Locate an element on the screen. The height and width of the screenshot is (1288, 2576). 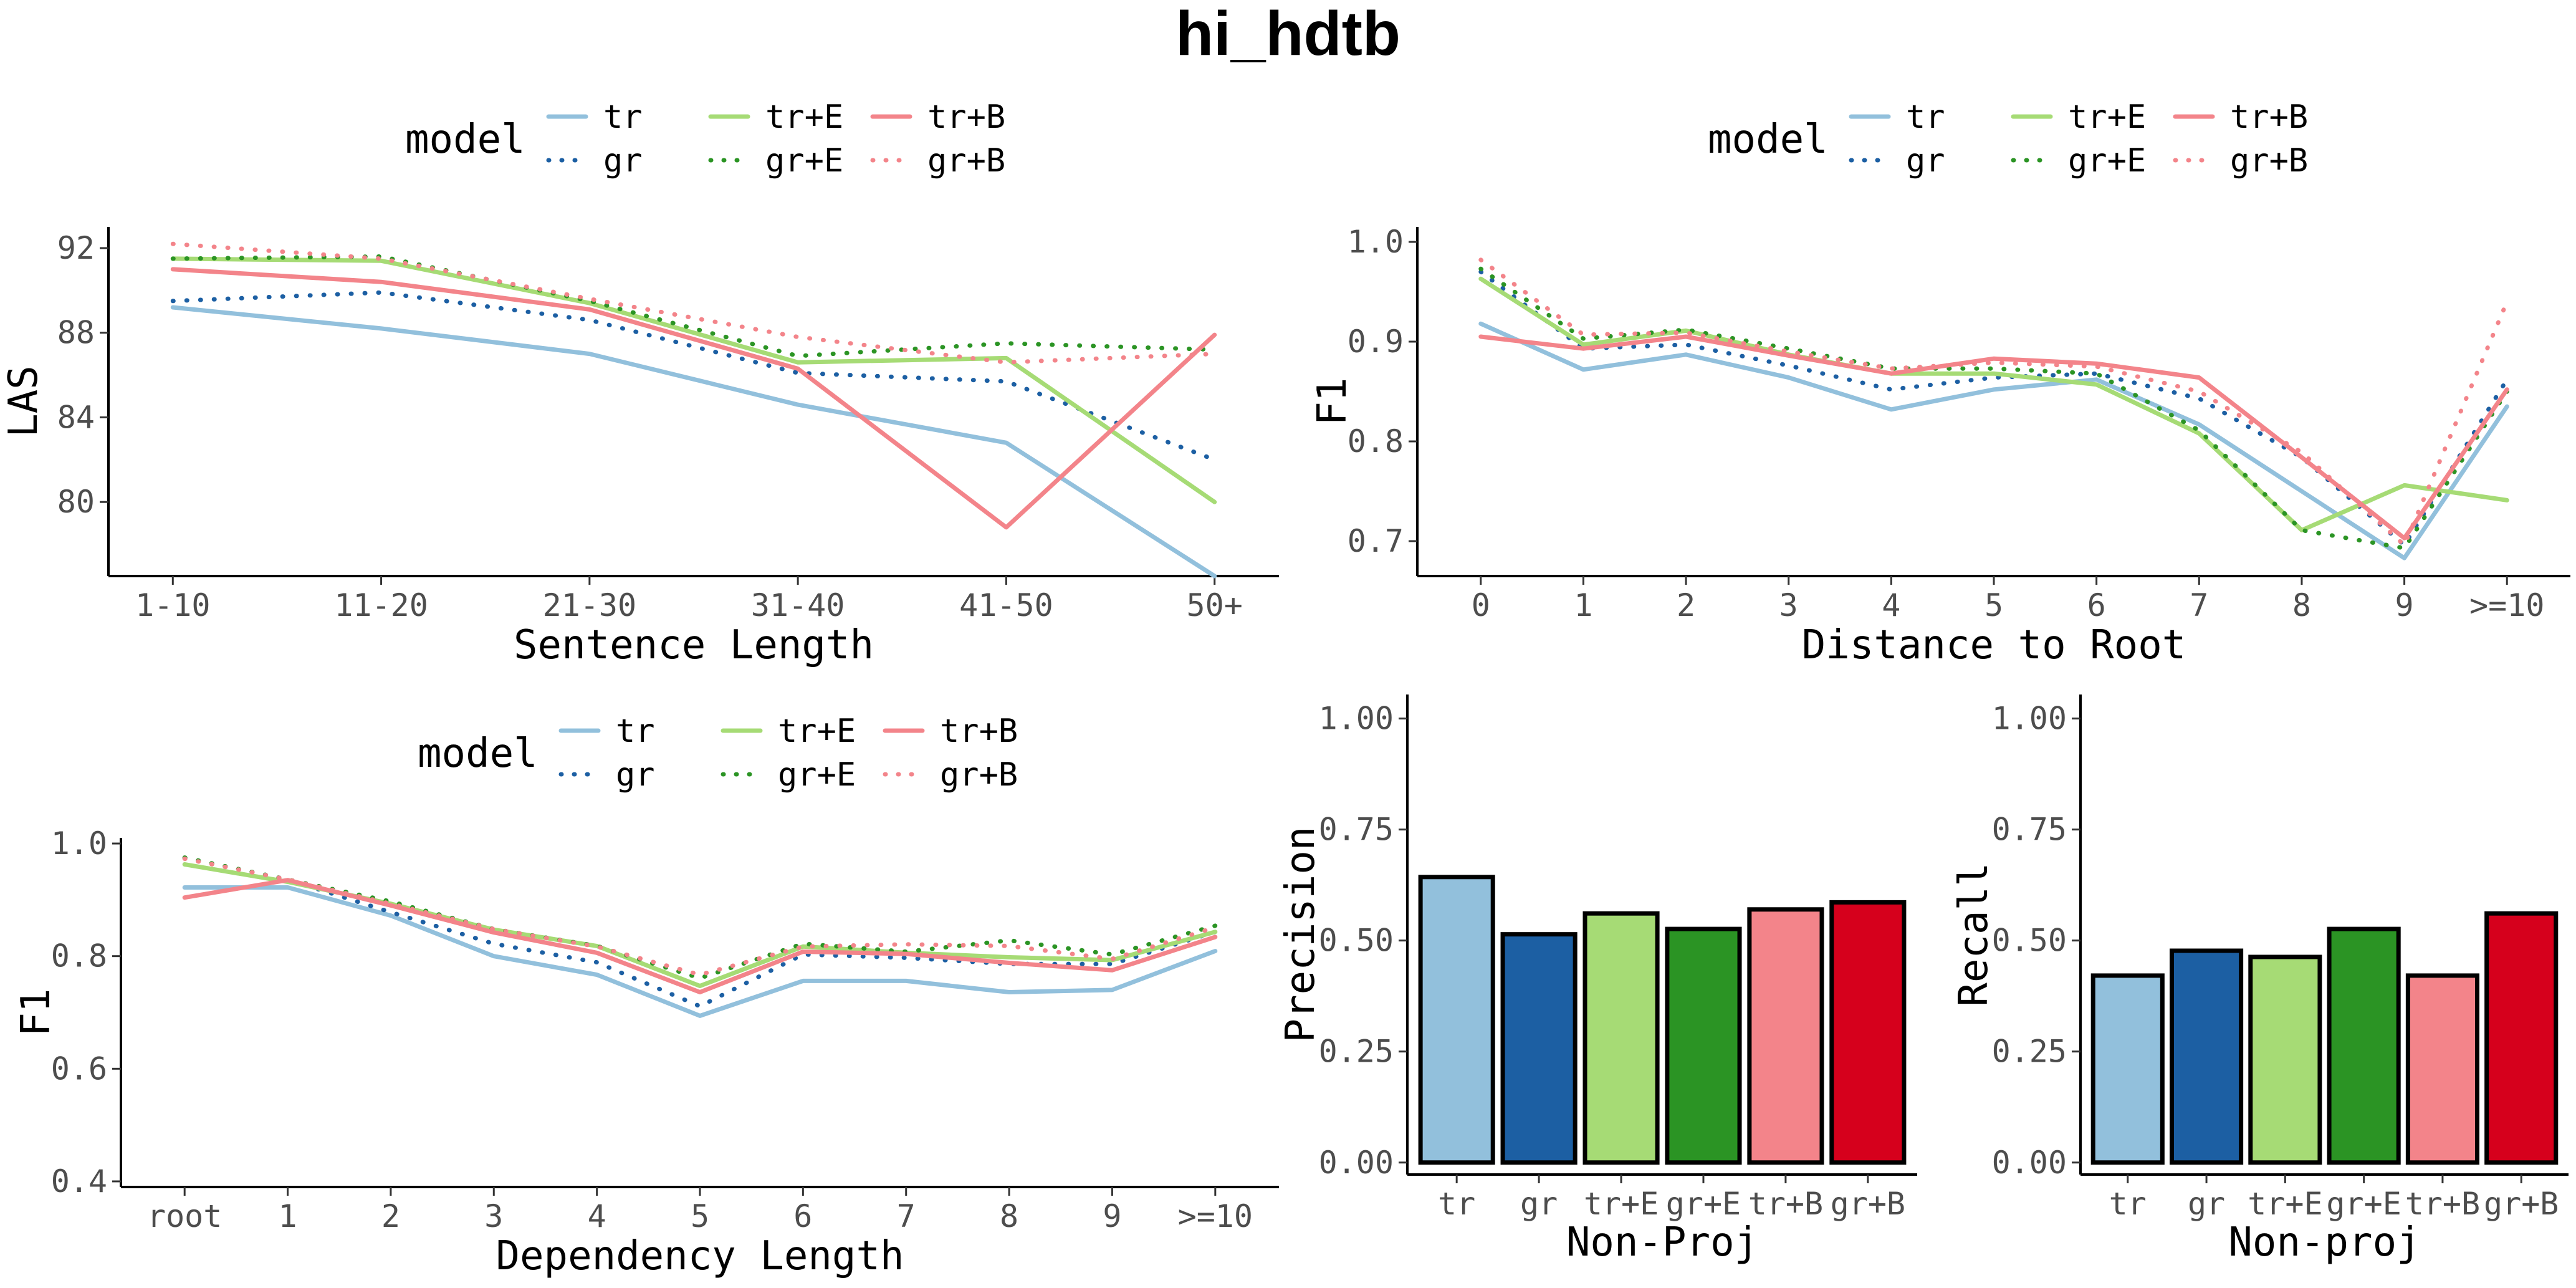
series-line-tr is located at coordinates (700, 951).